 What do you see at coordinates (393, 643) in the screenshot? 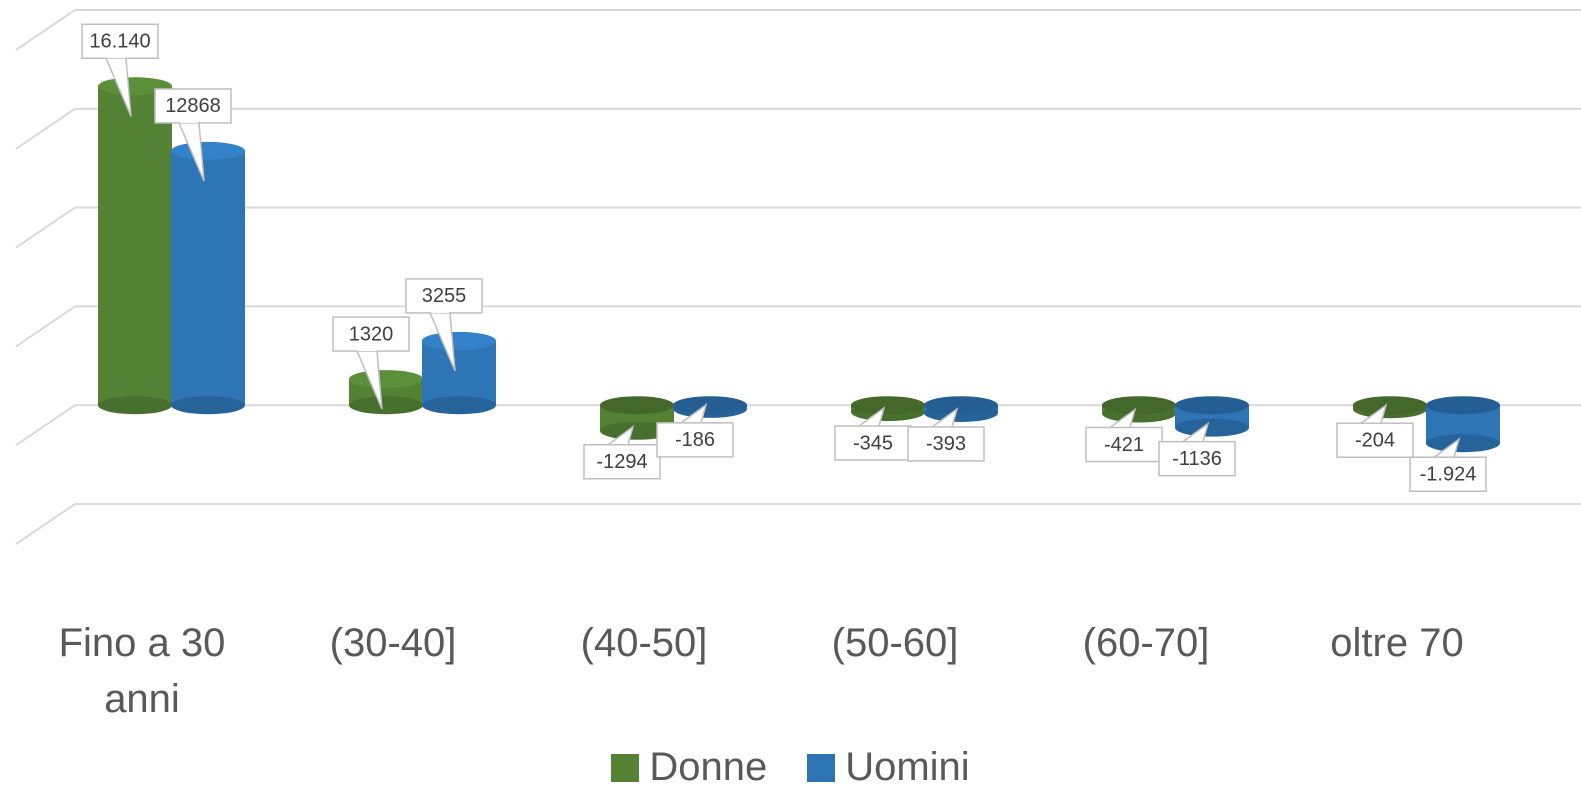
I see `x-tick-label: (30-40]` at bounding box center [393, 643].